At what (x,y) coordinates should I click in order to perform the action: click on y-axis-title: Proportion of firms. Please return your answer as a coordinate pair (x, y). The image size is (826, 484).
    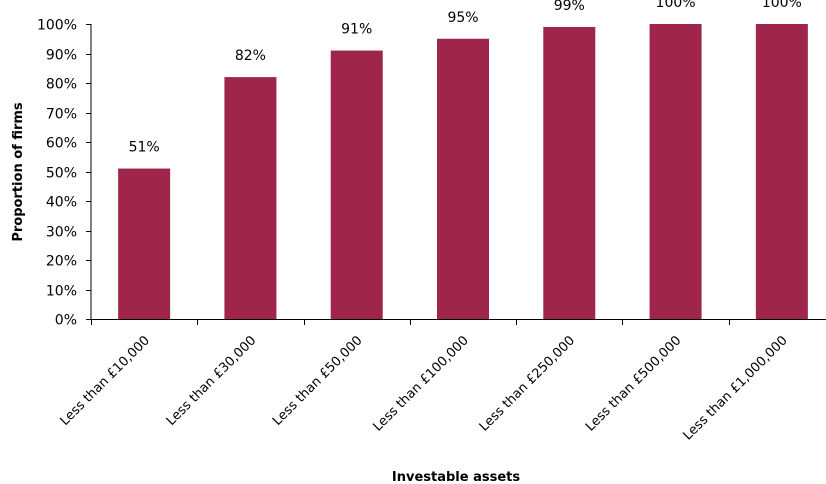
    Looking at the image, I should click on (18, 172).